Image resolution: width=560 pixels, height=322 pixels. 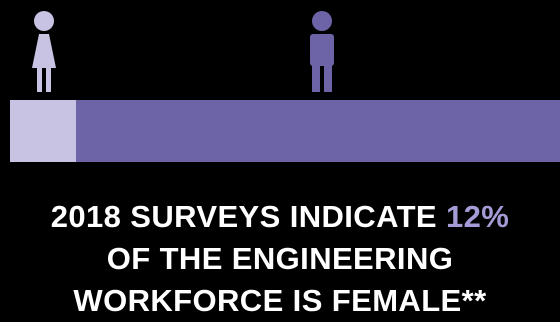 I want to click on headline-line-1: 2018 SURVEYS INDICATE 12%, so click(x=280, y=217).